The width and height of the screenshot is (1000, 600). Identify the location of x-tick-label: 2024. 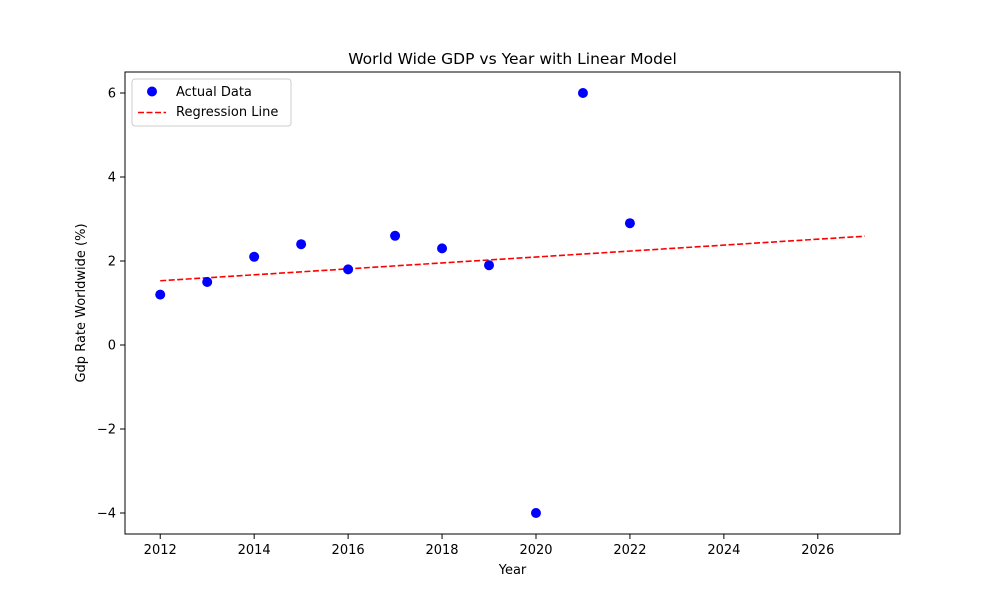
(723, 550).